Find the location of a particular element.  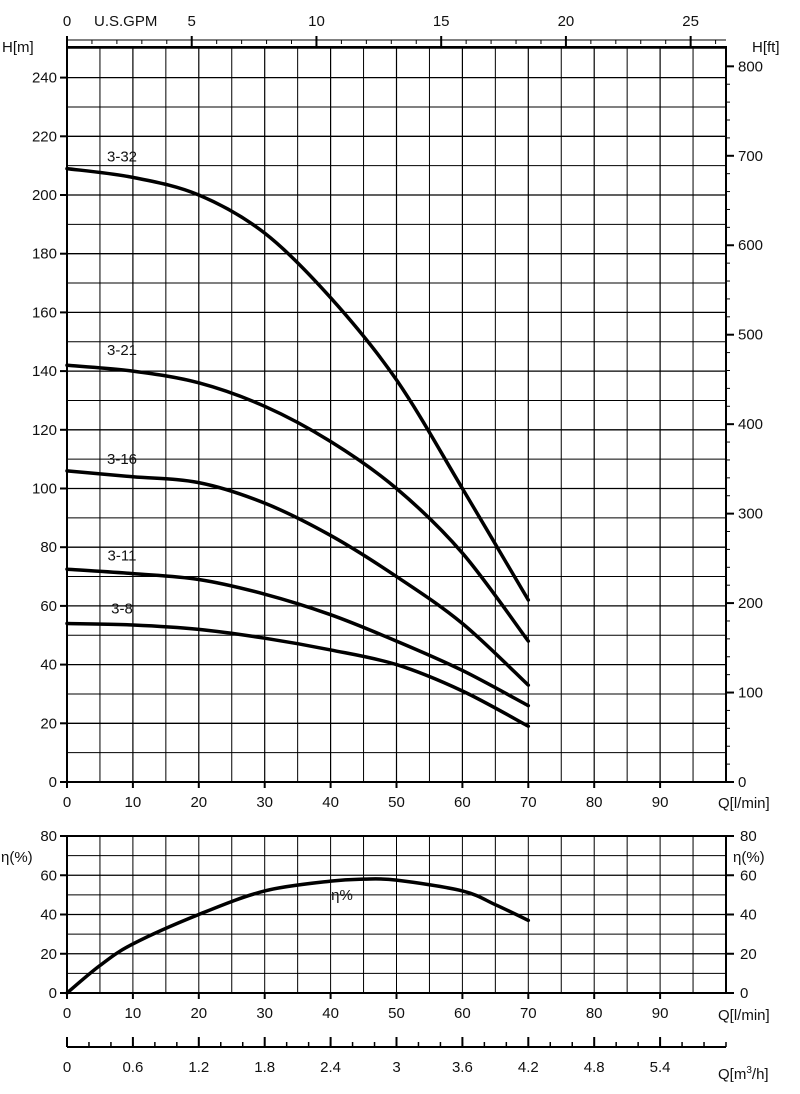

head-curve-label-3-8: 3-8 is located at coordinates (122, 609).